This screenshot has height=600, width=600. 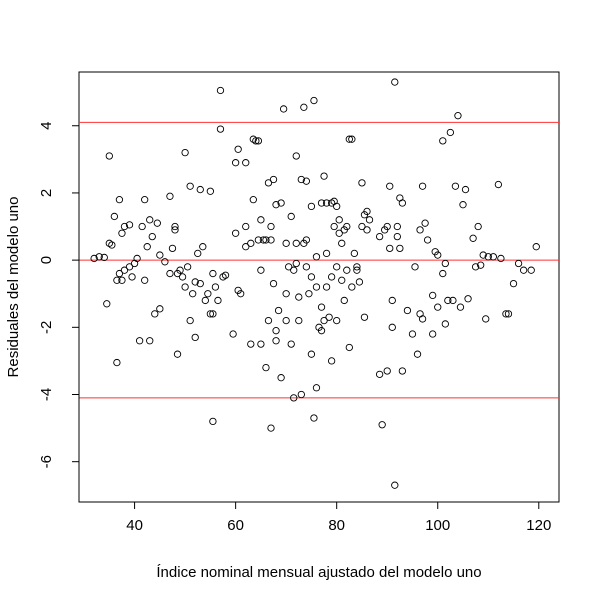 I want to click on y-tick-label: 0, so click(x=46, y=260).